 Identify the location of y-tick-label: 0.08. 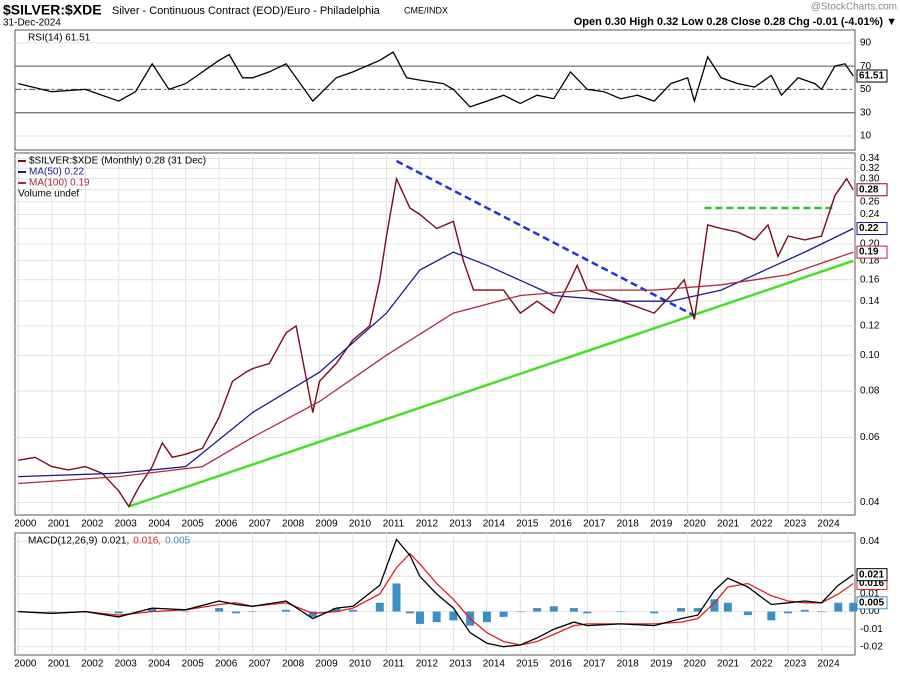
(870, 391).